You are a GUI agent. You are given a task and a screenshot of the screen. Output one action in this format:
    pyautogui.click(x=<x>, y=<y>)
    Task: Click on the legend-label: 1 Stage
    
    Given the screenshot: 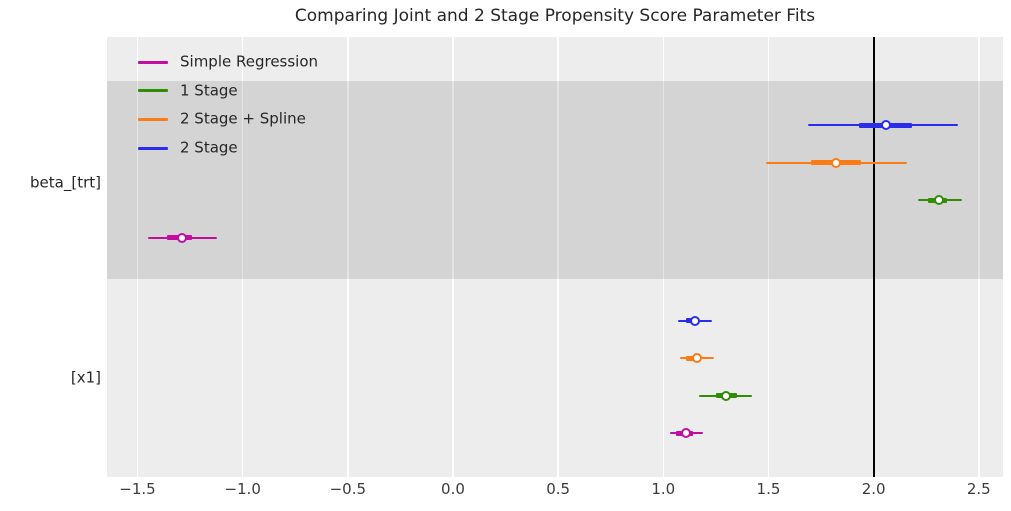 What is the action you would take?
    pyautogui.click(x=209, y=90)
    